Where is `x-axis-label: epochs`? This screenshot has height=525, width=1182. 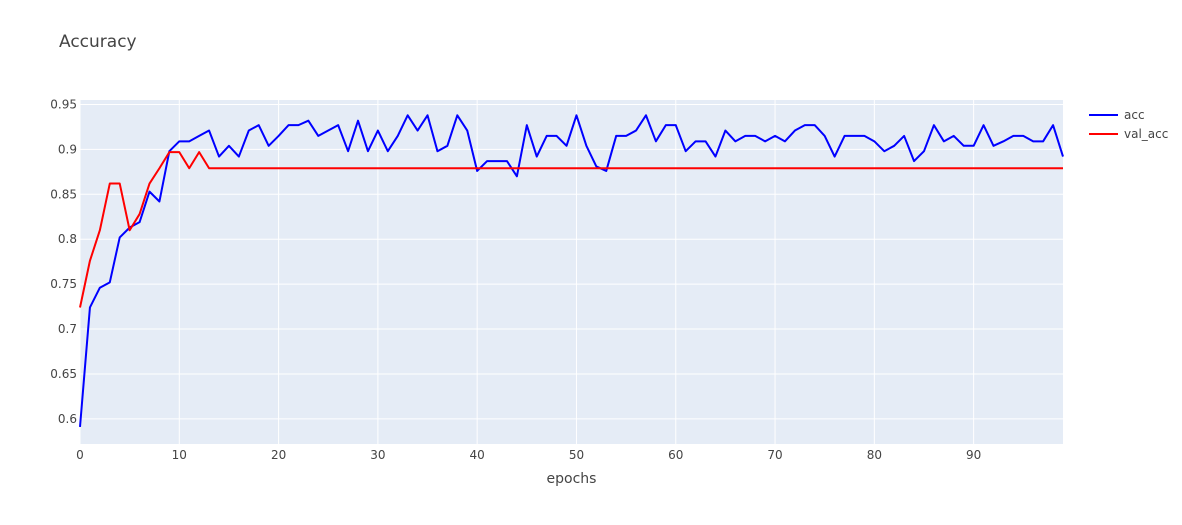
x-axis-label: epochs is located at coordinates (571, 479).